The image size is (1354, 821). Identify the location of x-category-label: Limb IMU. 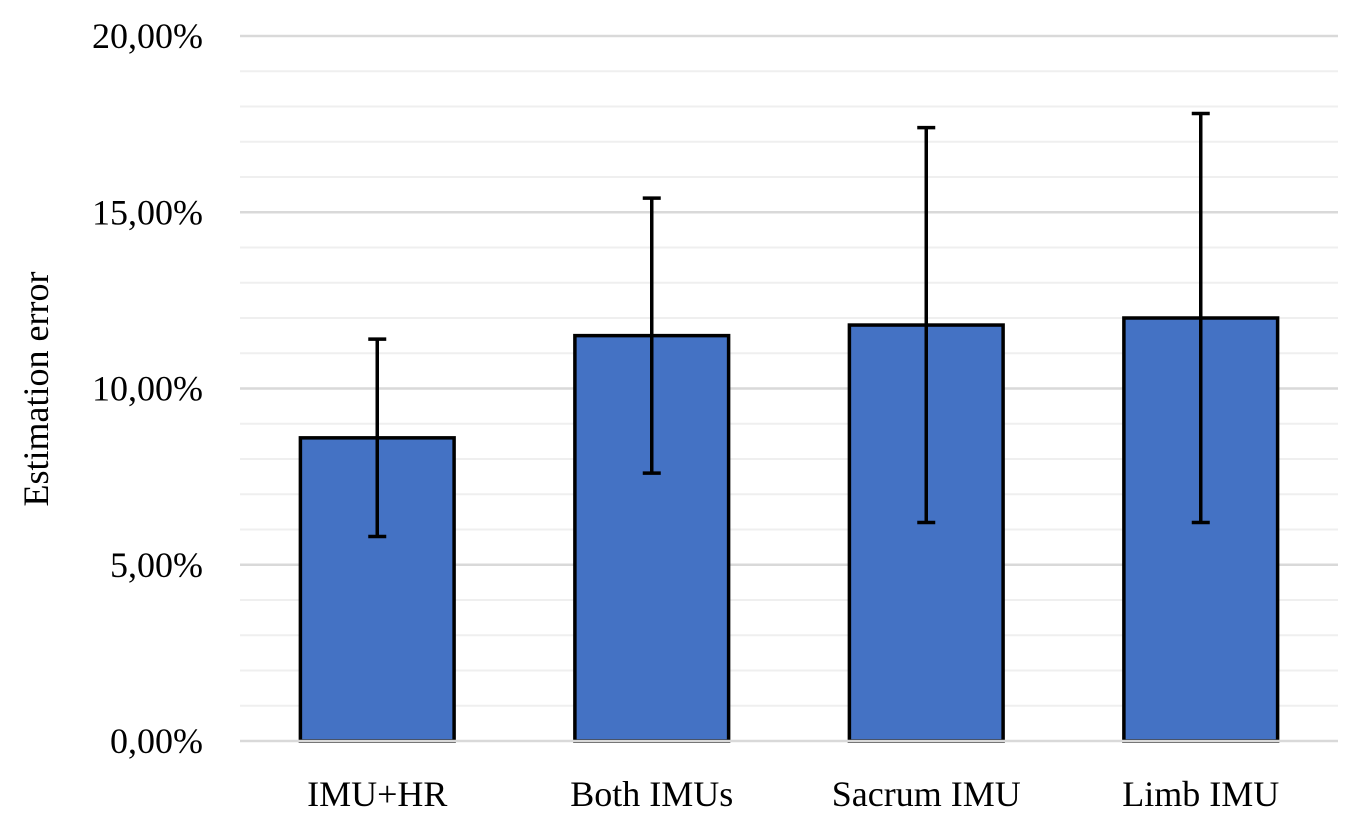
(1200, 794).